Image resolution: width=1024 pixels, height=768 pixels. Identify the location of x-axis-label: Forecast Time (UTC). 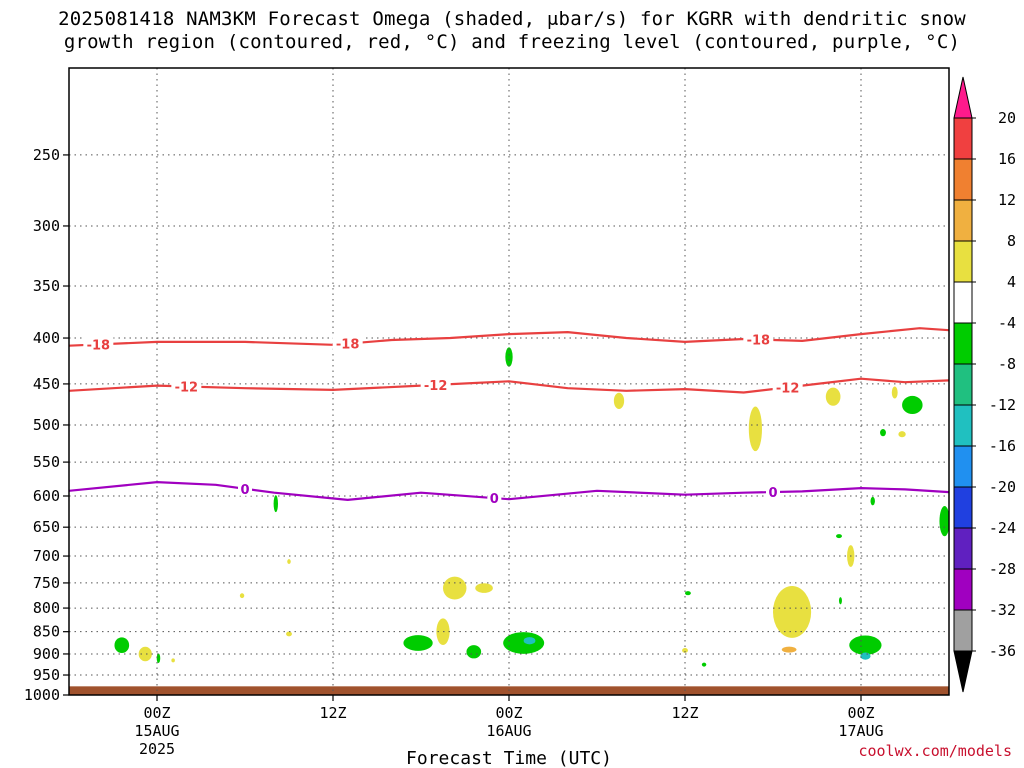
(509, 758).